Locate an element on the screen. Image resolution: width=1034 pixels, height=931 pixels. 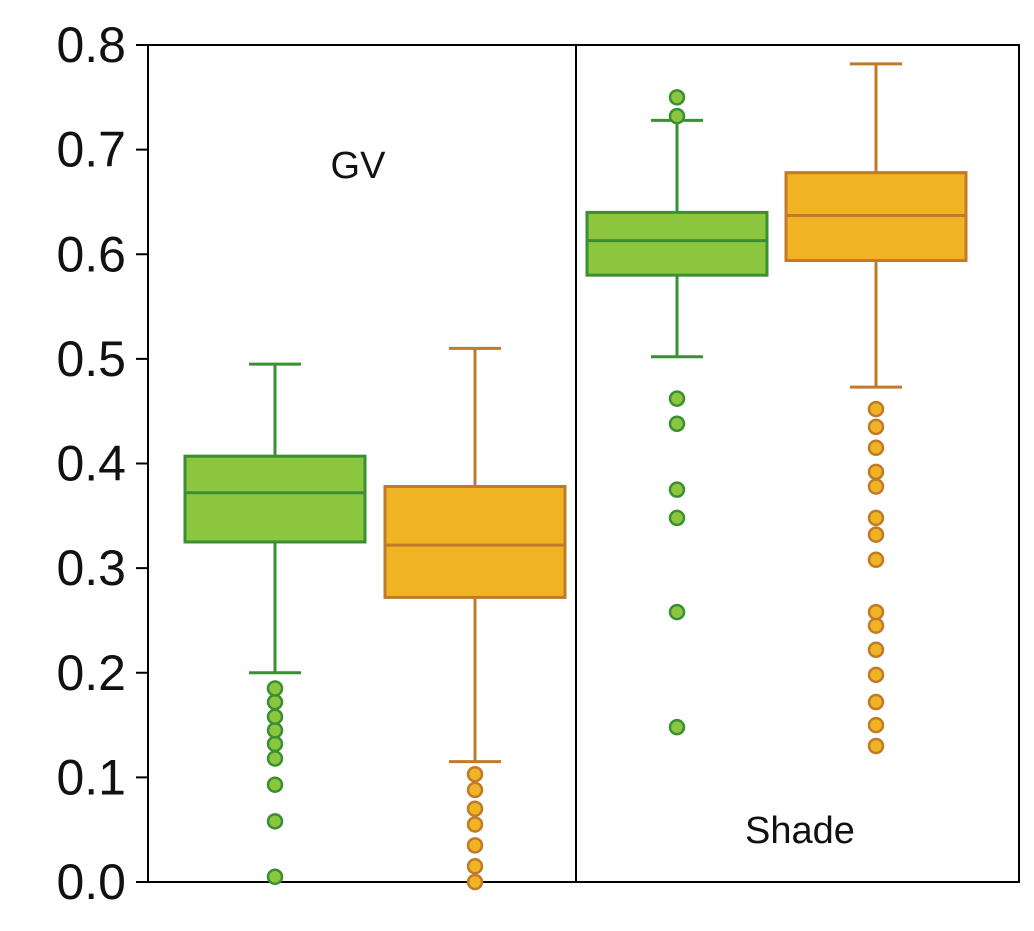
y-tick-label: 0.3 is located at coordinates (91, 568).